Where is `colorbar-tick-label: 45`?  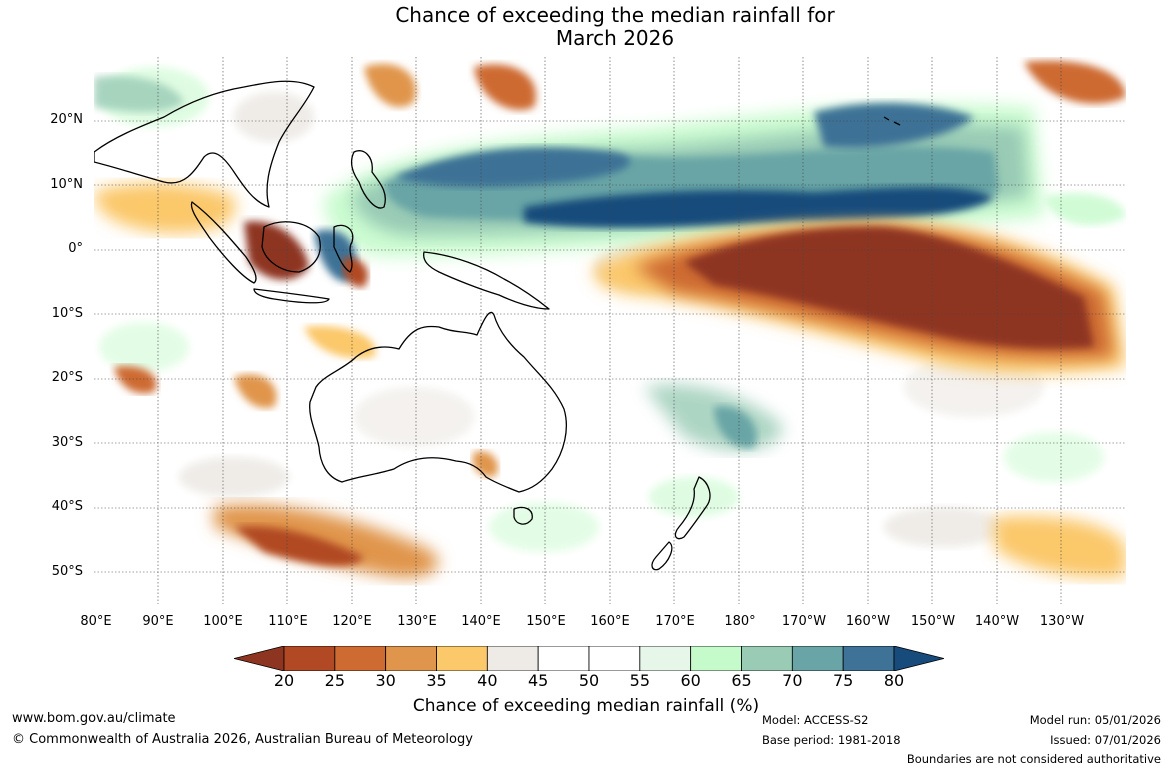 colorbar-tick-label: 45 is located at coordinates (538, 680).